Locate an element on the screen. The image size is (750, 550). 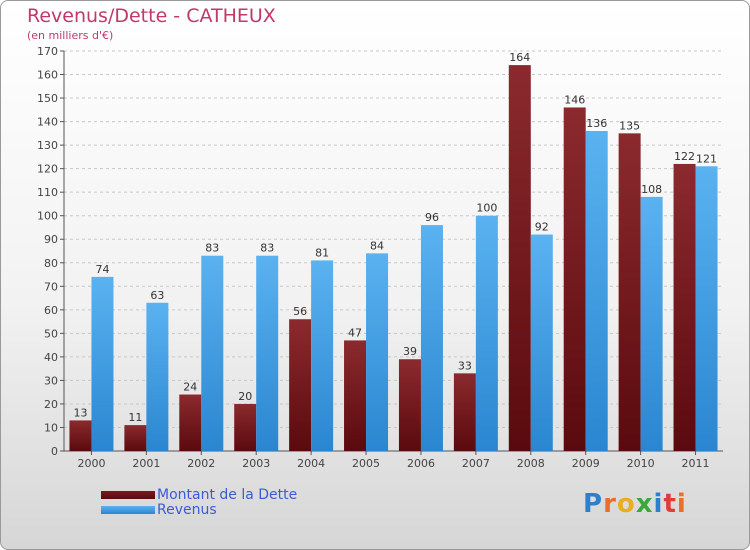
x-tick-label: 2001 is located at coordinates (146, 463).